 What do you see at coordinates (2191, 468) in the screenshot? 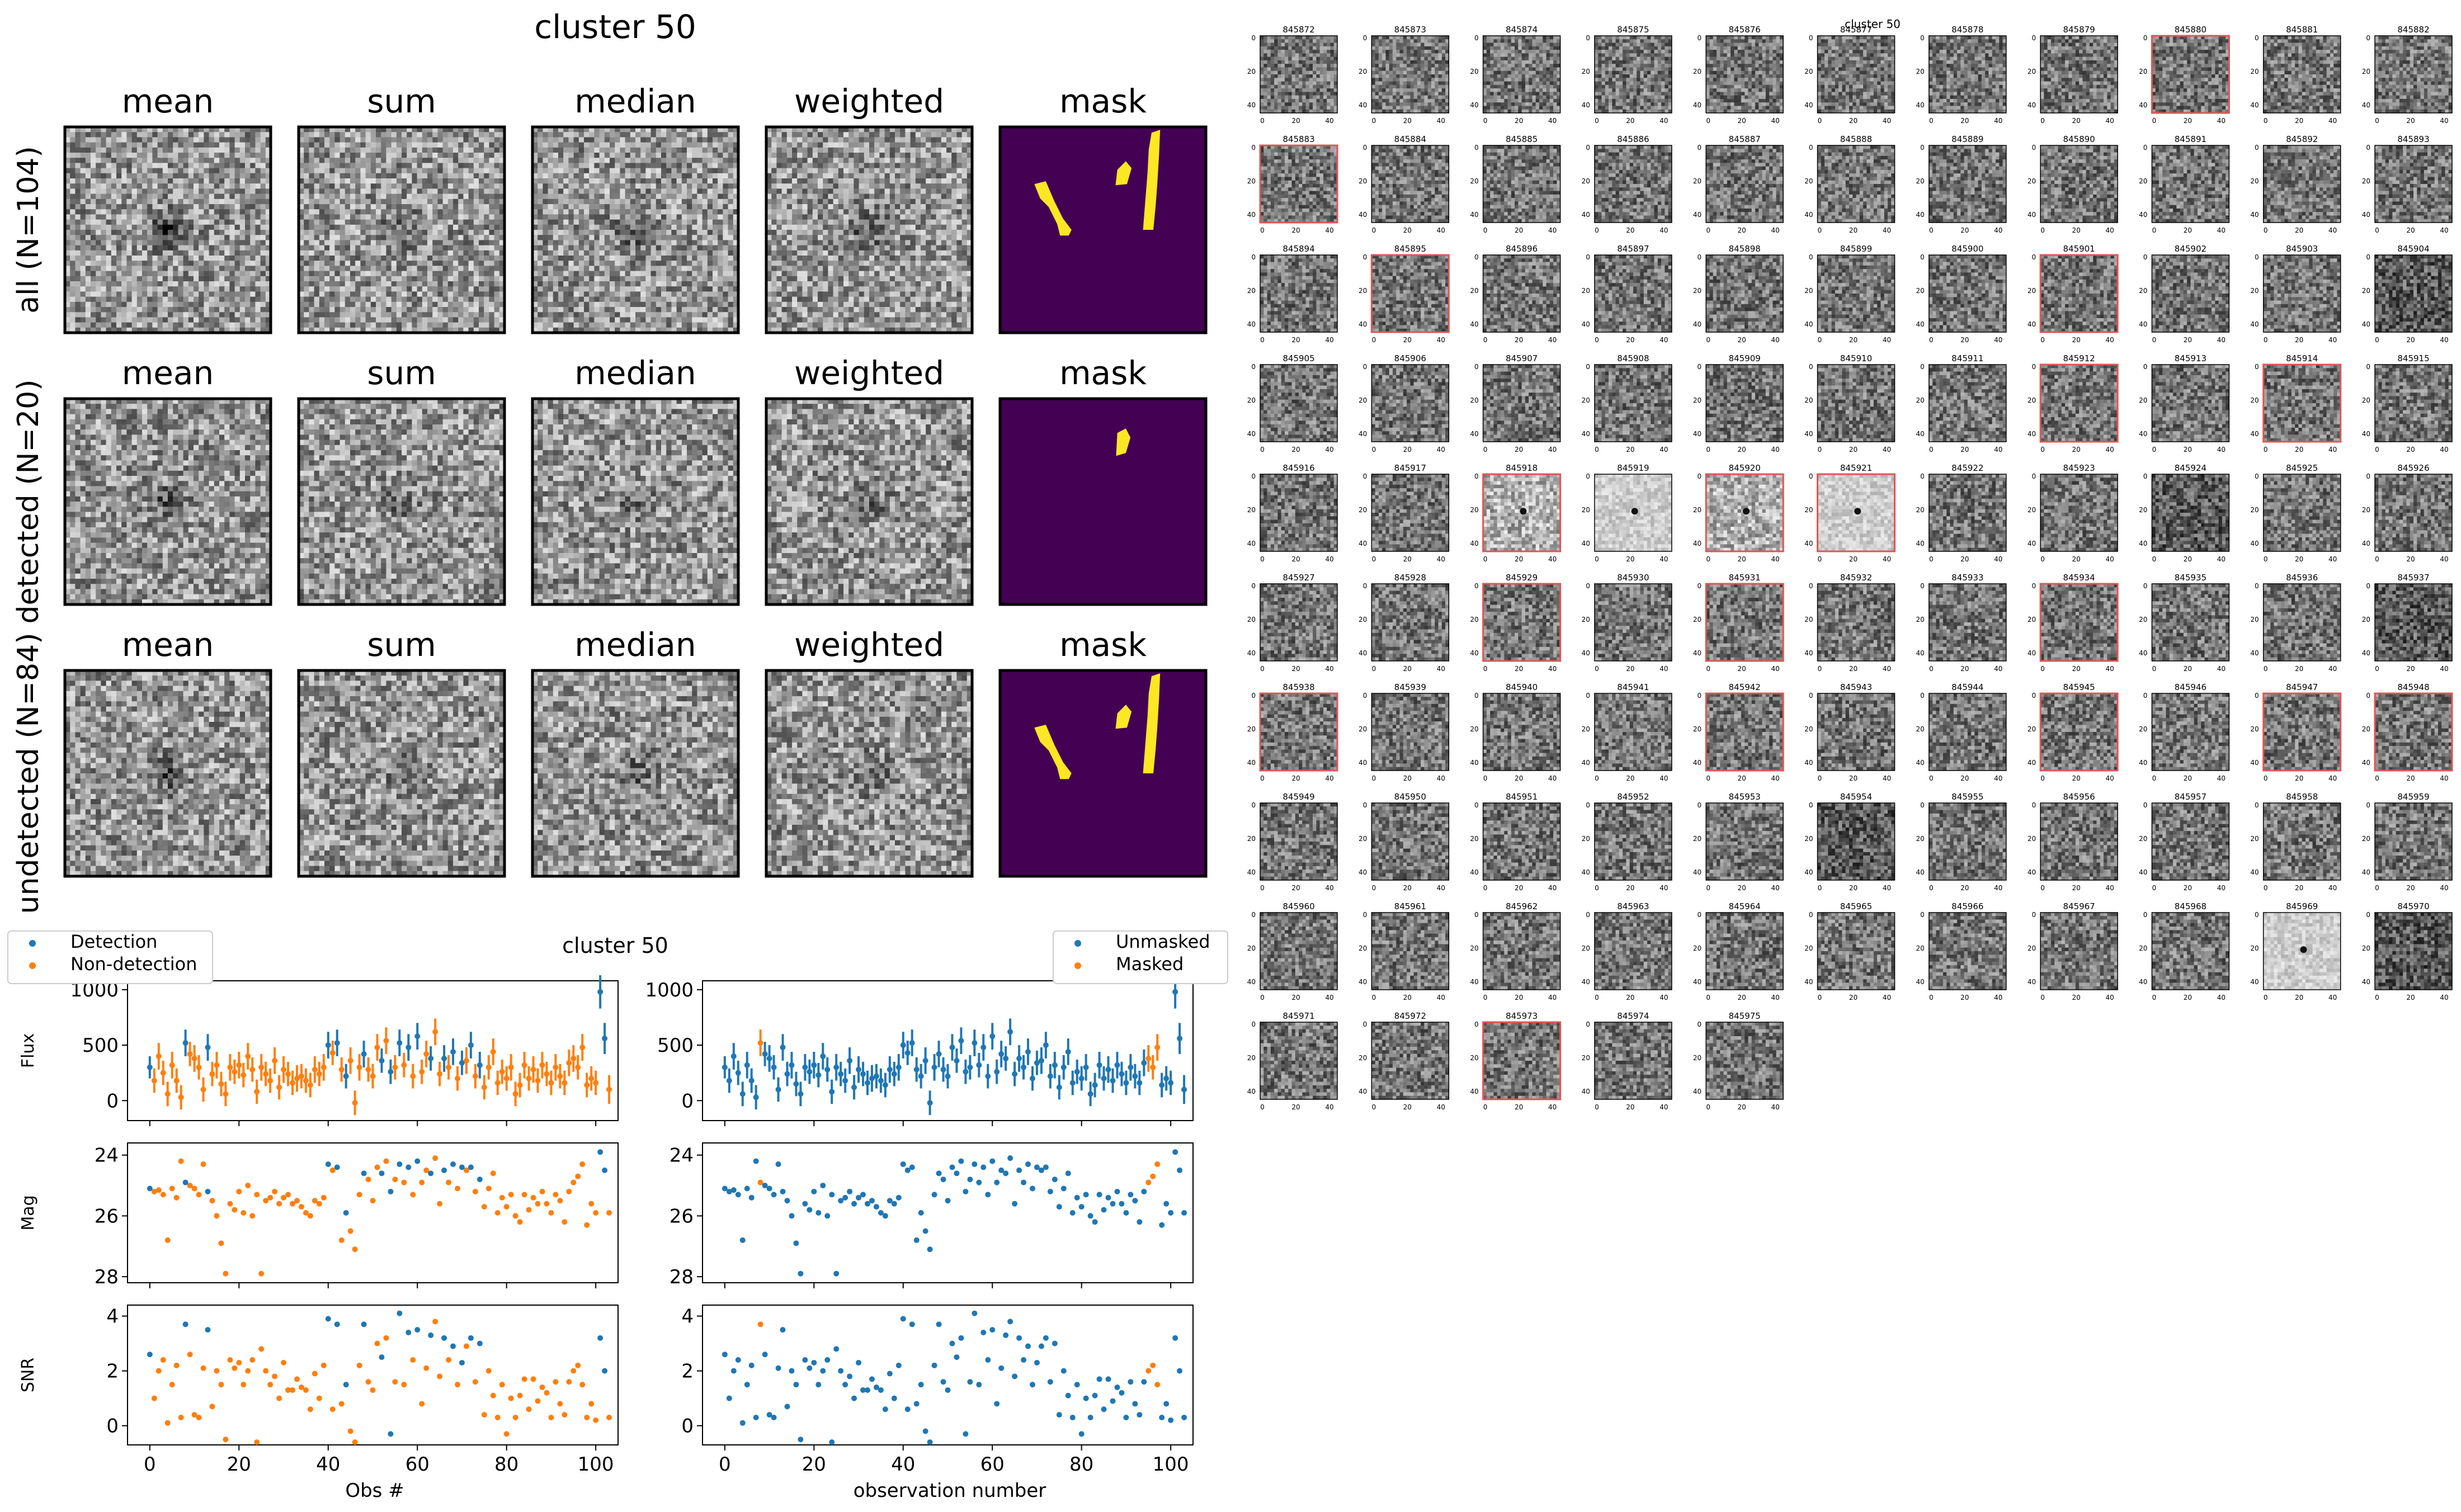
I see `cutout-id-label: 845924` at bounding box center [2191, 468].